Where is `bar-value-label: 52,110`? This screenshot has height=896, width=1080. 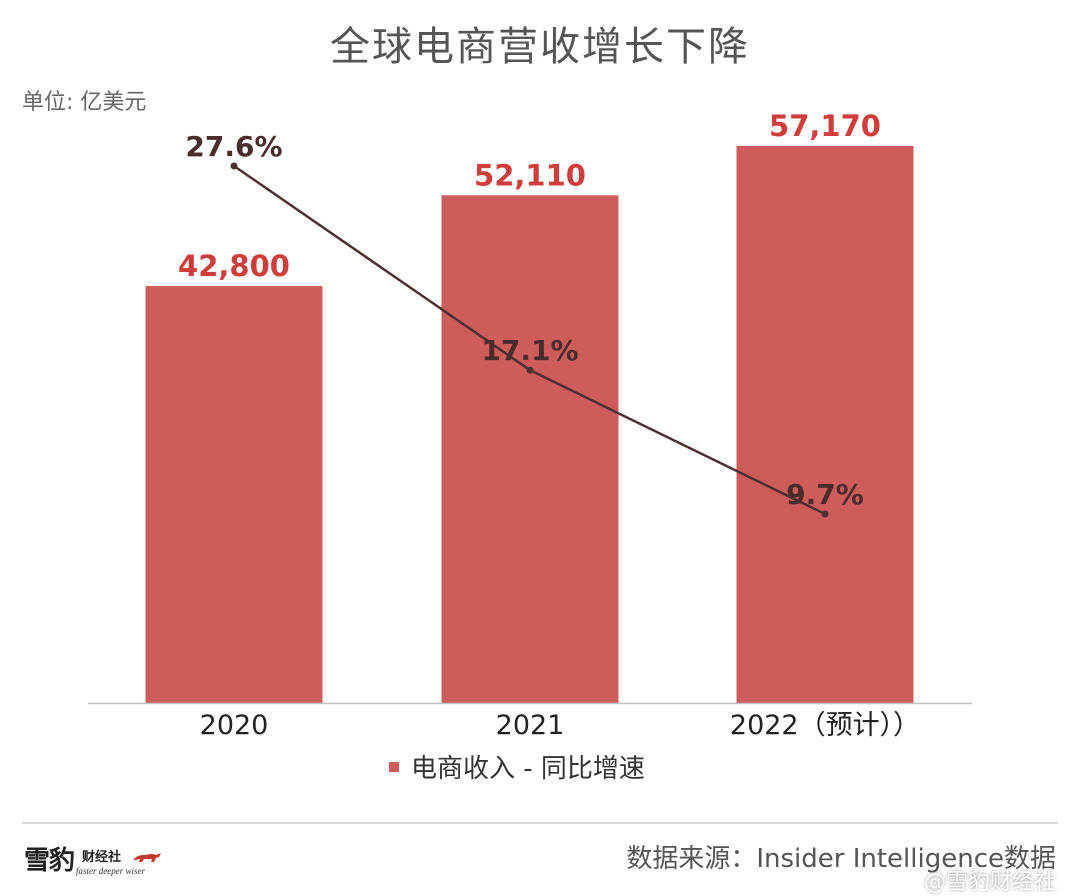 bar-value-label: 52,110 is located at coordinates (530, 175).